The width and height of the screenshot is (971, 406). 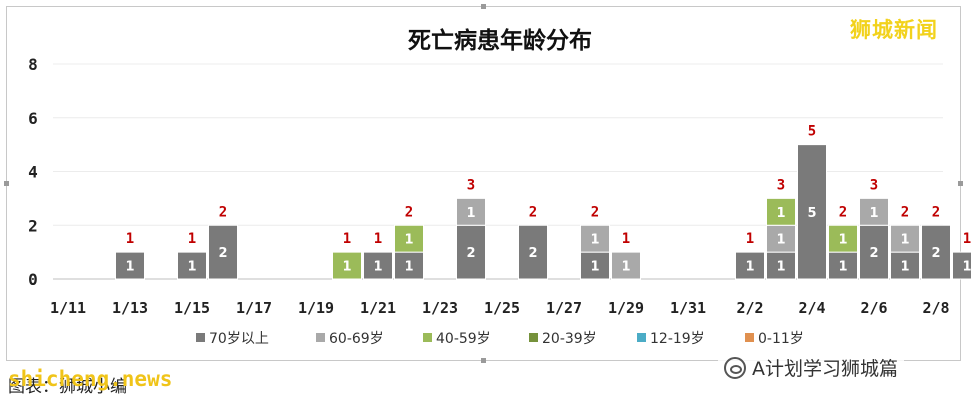 What do you see at coordinates (6, 183) in the screenshot?
I see `resize-handle-left` at bounding box center [6, 183].